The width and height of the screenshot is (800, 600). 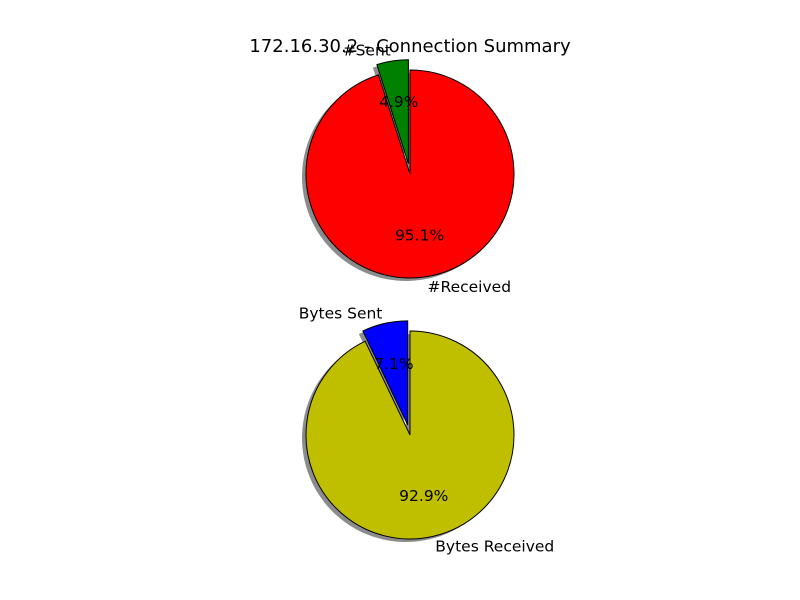 What do you see at coordinates (398, 102) in the screenshot?
I see `slice-percent-sent: 4.9%` at bounding box center [398, 102].